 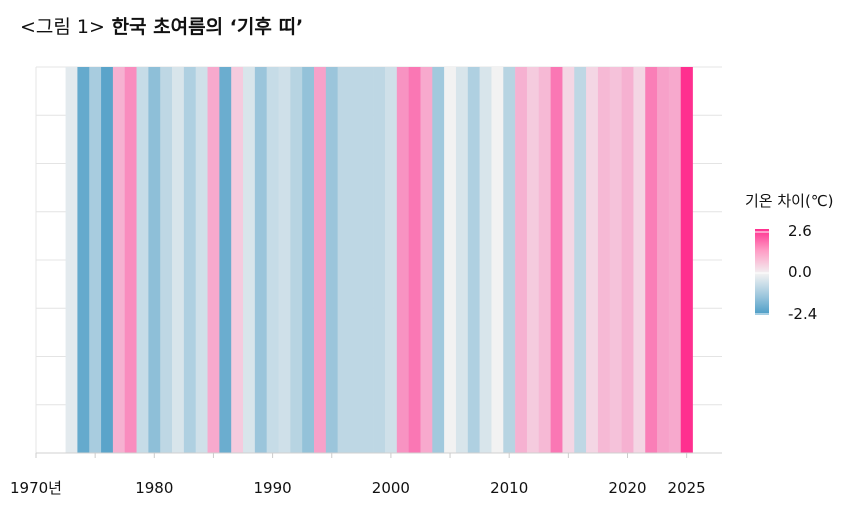 I want to click on x-tick-label: 1970년, so click(x=36, y=488).